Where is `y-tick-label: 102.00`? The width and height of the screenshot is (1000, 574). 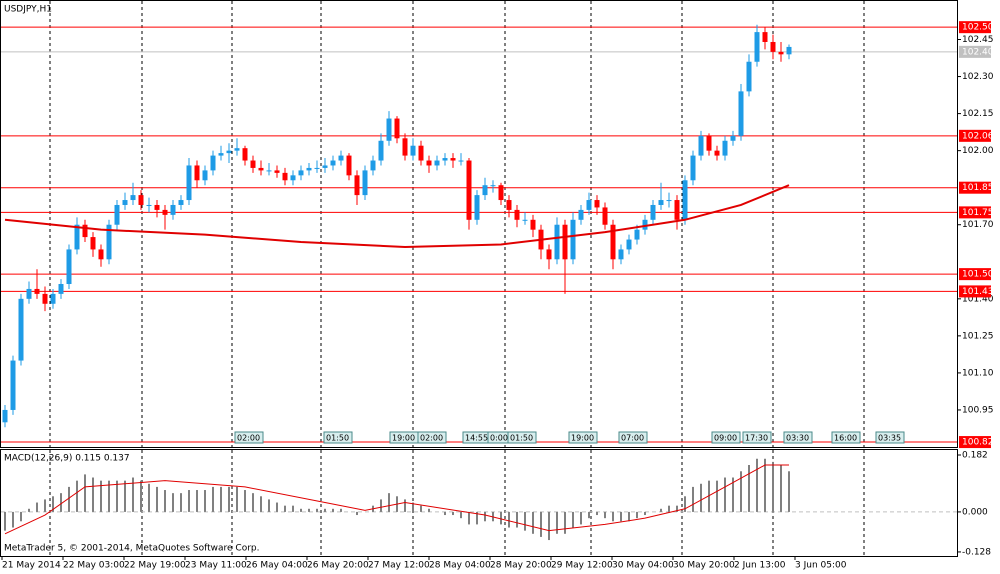 y-tick-label: 102.00 is located at coordinates (978, 151).